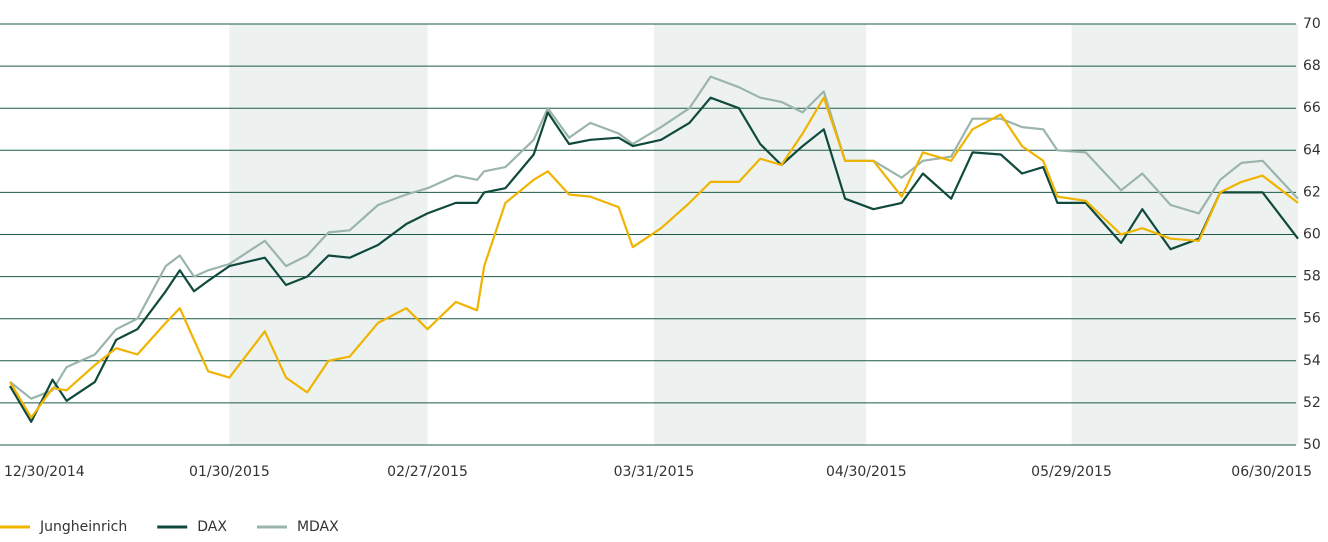  What do you see at coordinates (1312, 150) in the screenshot?
I see `y-tick-label: 64` at bounding box center [1312, 150].